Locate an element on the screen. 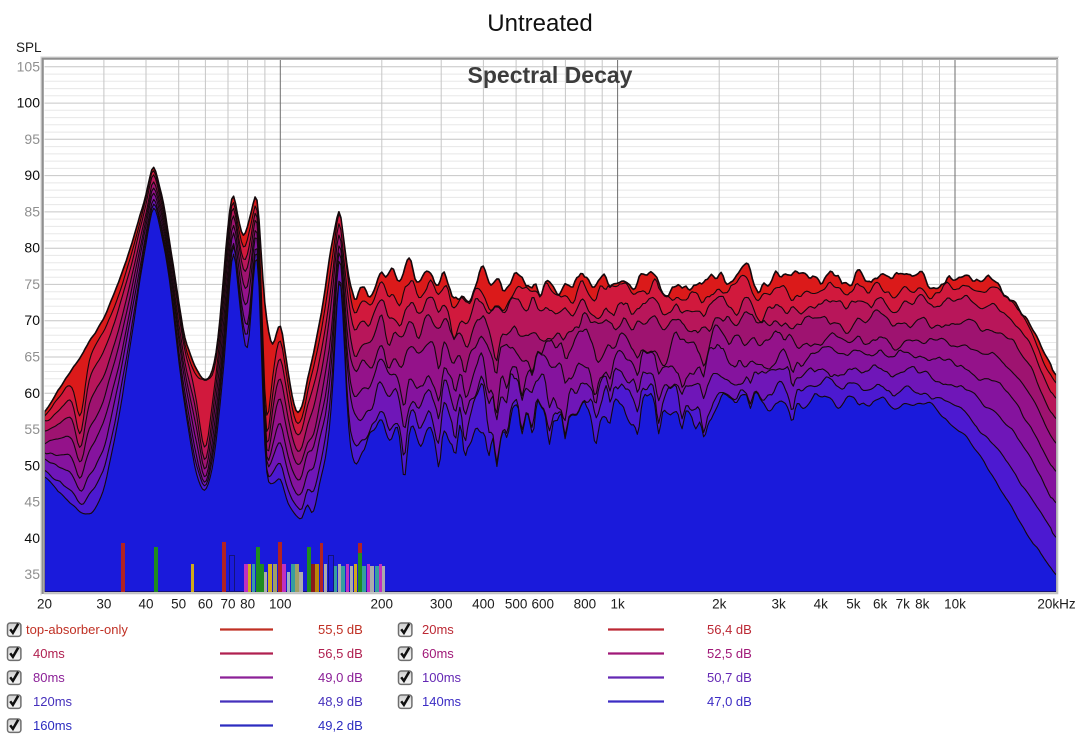 The height and width of the screenshot is (740, 1080). svg-text: 3k is located at coordinates (778, 604).